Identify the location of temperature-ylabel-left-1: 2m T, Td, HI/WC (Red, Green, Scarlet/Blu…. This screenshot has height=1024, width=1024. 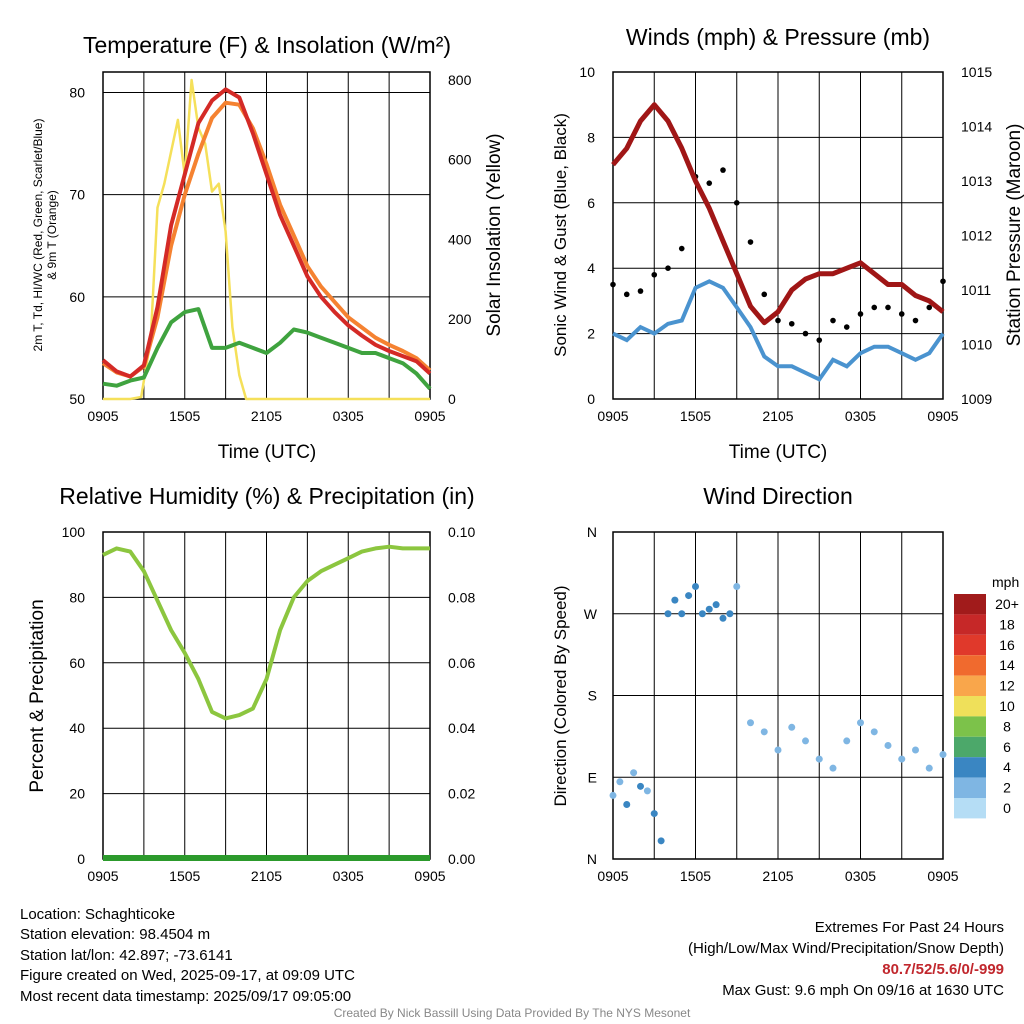
(38, 235).